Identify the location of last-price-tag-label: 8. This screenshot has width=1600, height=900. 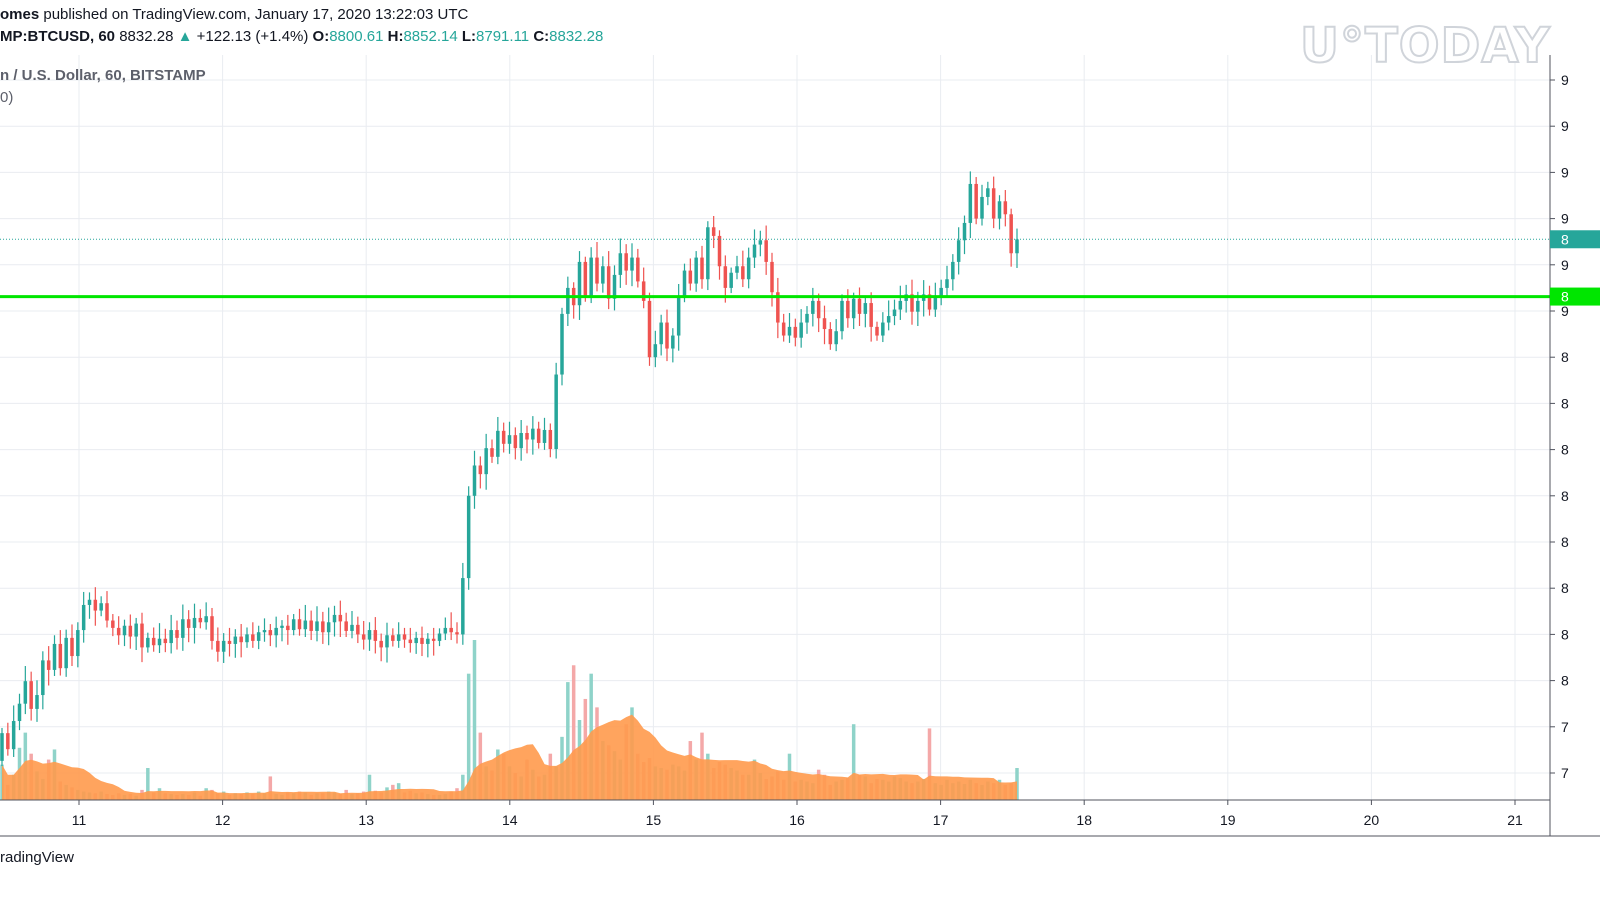
(1565, 239).